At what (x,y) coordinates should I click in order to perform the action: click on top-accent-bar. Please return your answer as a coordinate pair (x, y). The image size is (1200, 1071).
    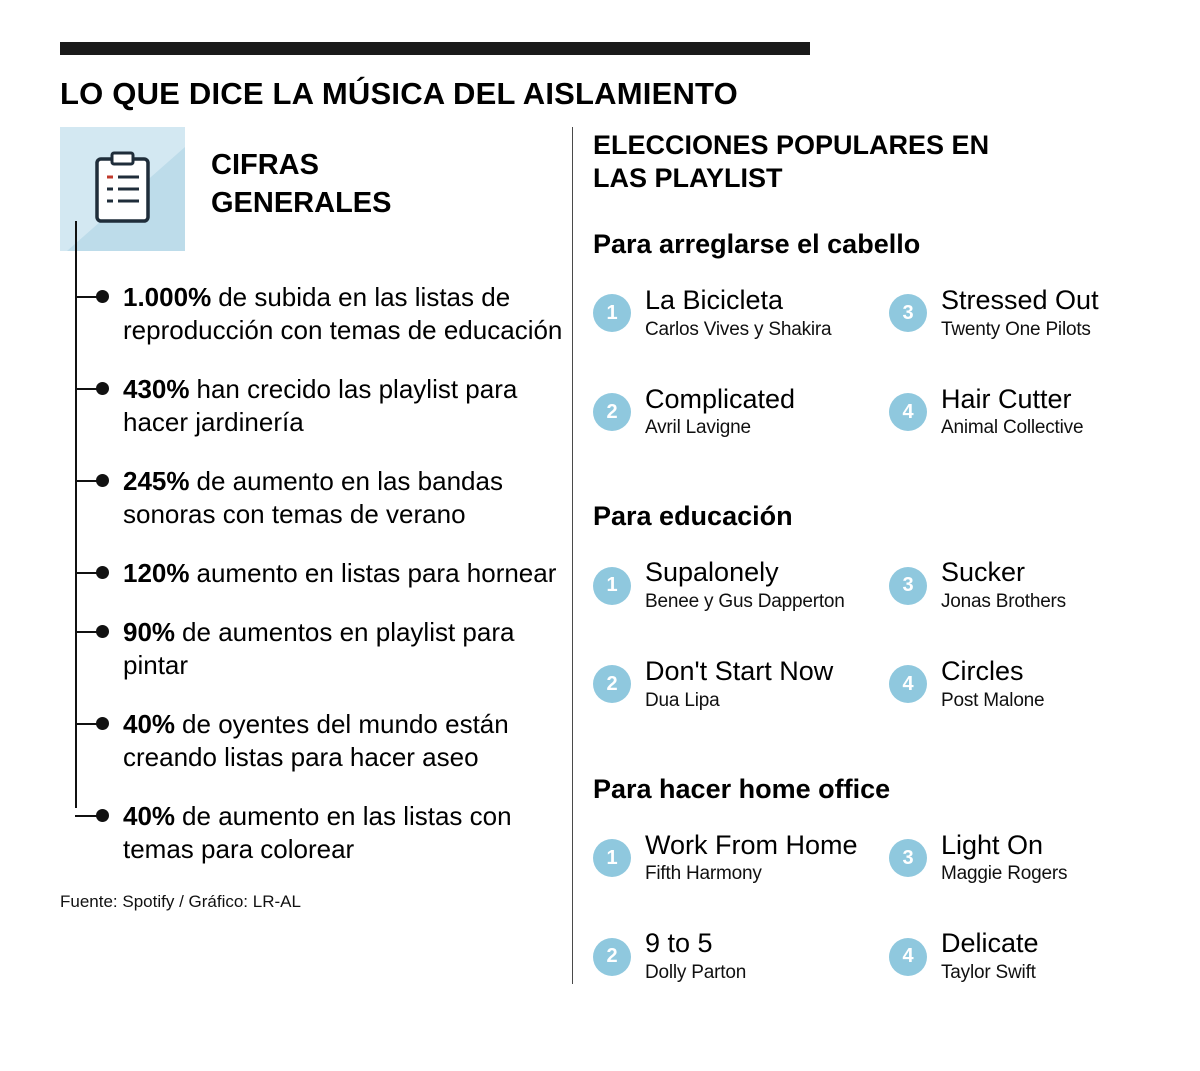
    Looking at the image, I should click on (435, 48).